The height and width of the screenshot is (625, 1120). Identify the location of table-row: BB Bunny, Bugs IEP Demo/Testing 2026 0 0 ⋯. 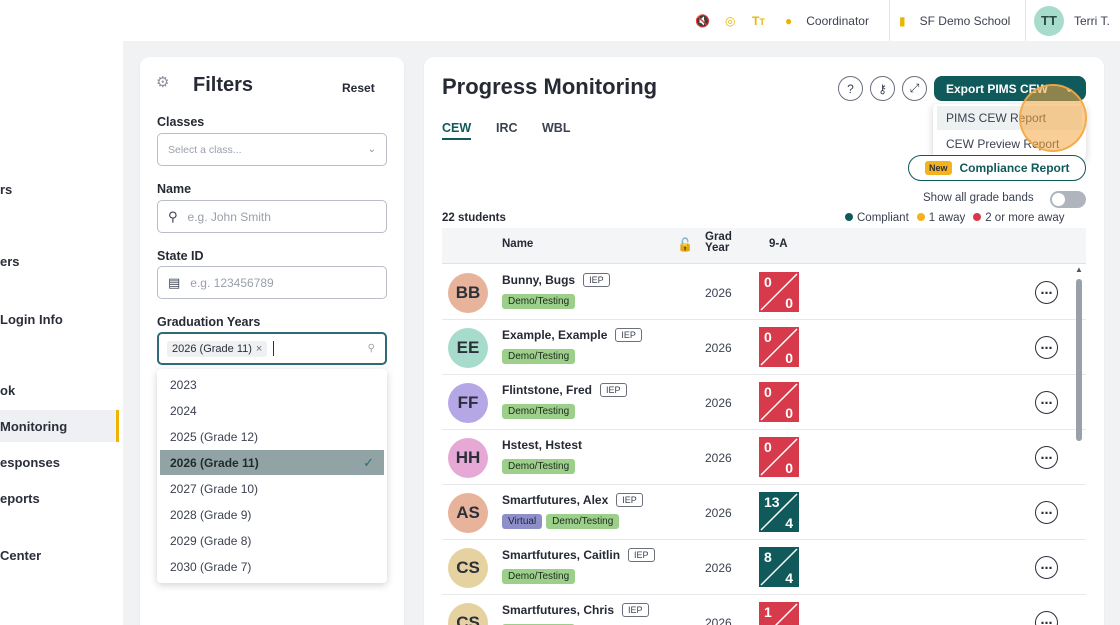
(764, 292).